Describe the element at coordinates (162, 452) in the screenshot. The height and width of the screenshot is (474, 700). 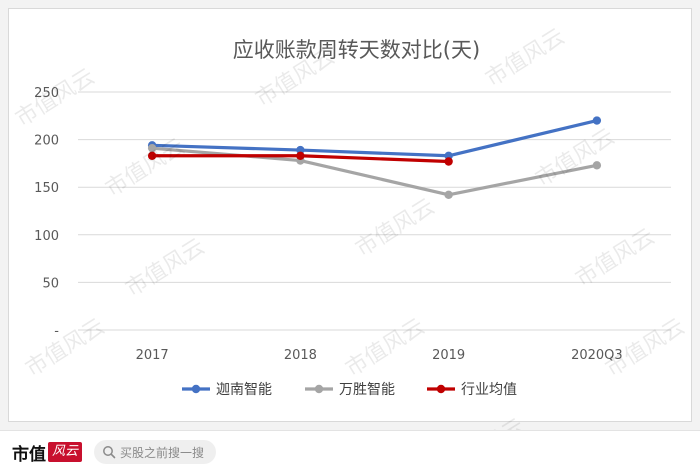
I see `search-placeholder: 买股之前搜一搜` at that location.